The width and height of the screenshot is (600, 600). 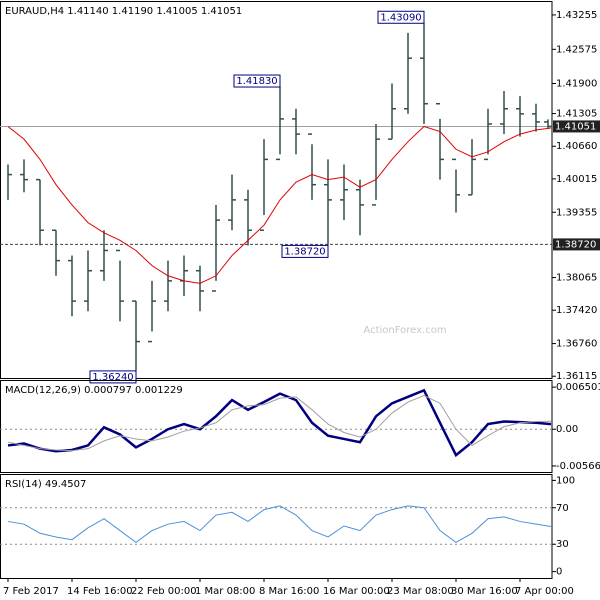 What do you see at coordinates (576, 278) in the screenshot?
I see `y-tick-label: 1.38065` at bounding box center [576, 278].